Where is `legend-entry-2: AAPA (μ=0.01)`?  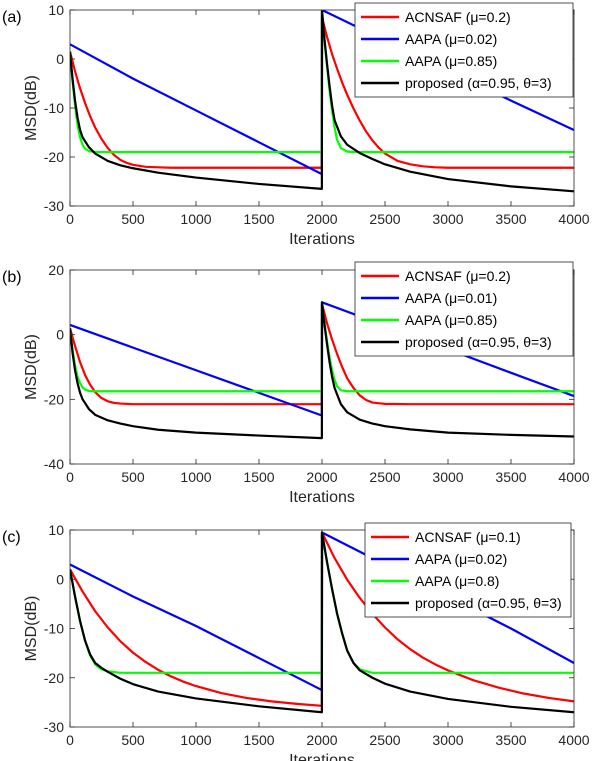
legend-entry-2: AAPA (μ=0.01) is located at coordinates (451, 298).